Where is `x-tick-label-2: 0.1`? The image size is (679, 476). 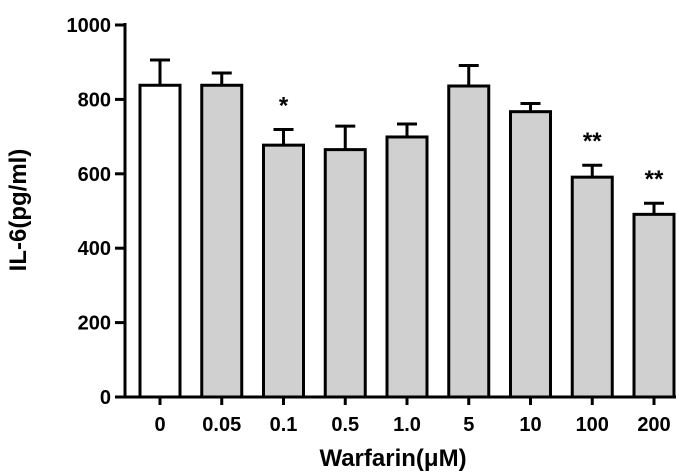
x-tick-label-2: 0.1 is located at coordinates (284, 425).